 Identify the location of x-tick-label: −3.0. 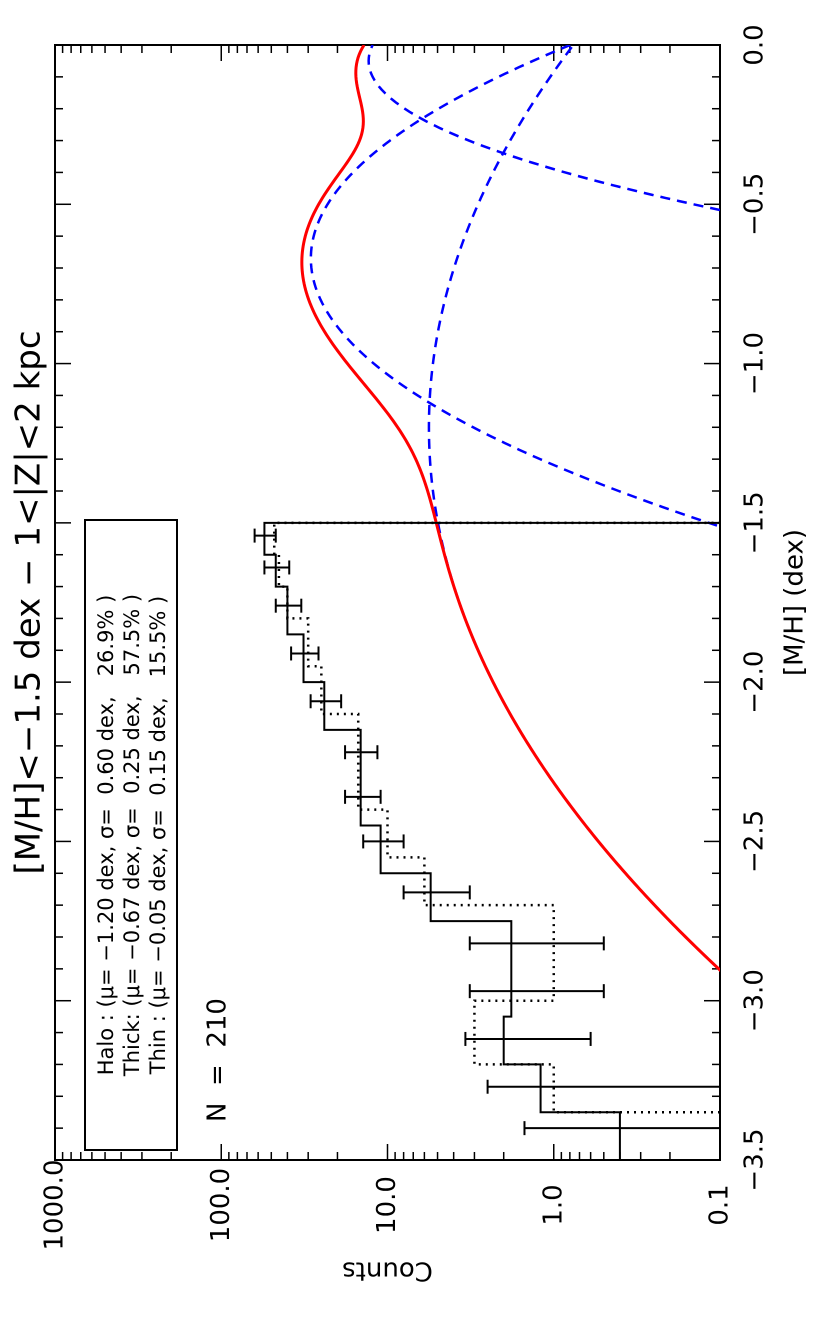
(755, 1000).